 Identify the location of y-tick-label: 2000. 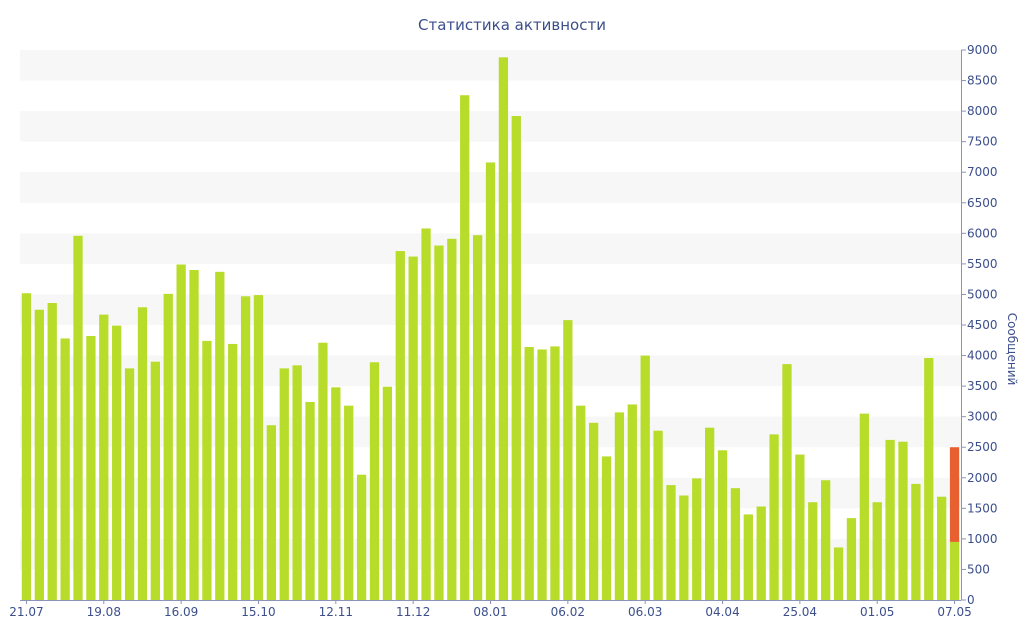
(982, 478).